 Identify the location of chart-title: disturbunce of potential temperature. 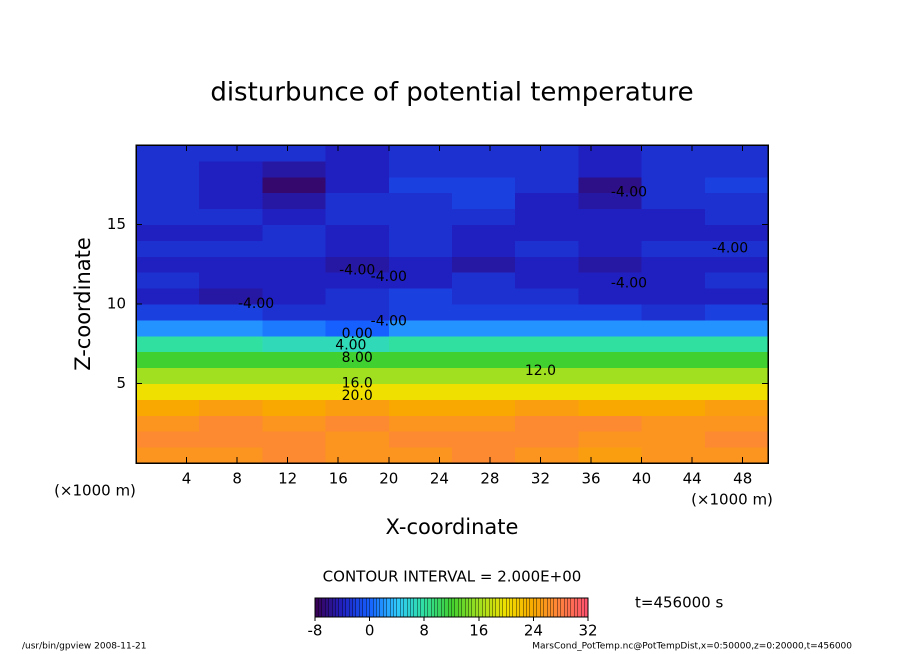
(451, 93).